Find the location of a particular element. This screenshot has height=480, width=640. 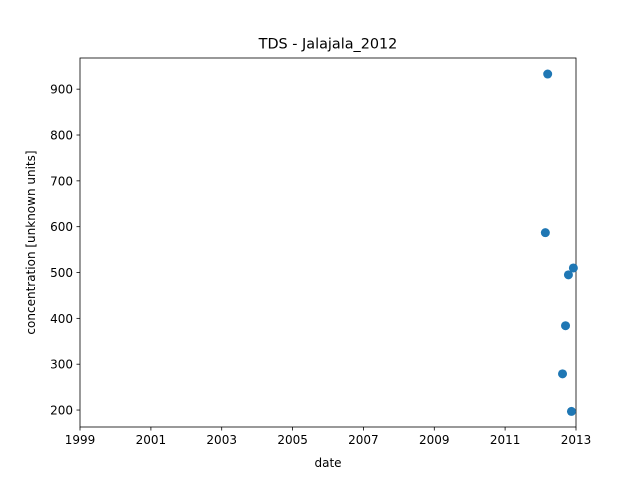

y-axis-label: concentration [unknown units] is located at coordinates (31, 242).